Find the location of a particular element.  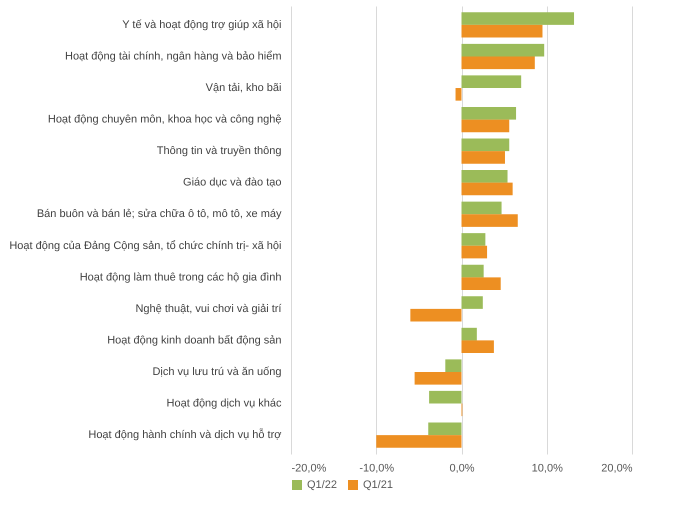

y-tick-label: Dịch vụ lưu trú và ăn uống is located at coordinates (217, 372).